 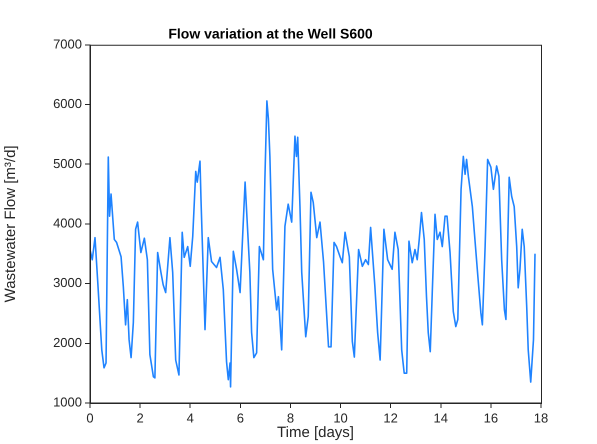 I want to click on y-tick-label: 1000, so click(x=67, y=402).